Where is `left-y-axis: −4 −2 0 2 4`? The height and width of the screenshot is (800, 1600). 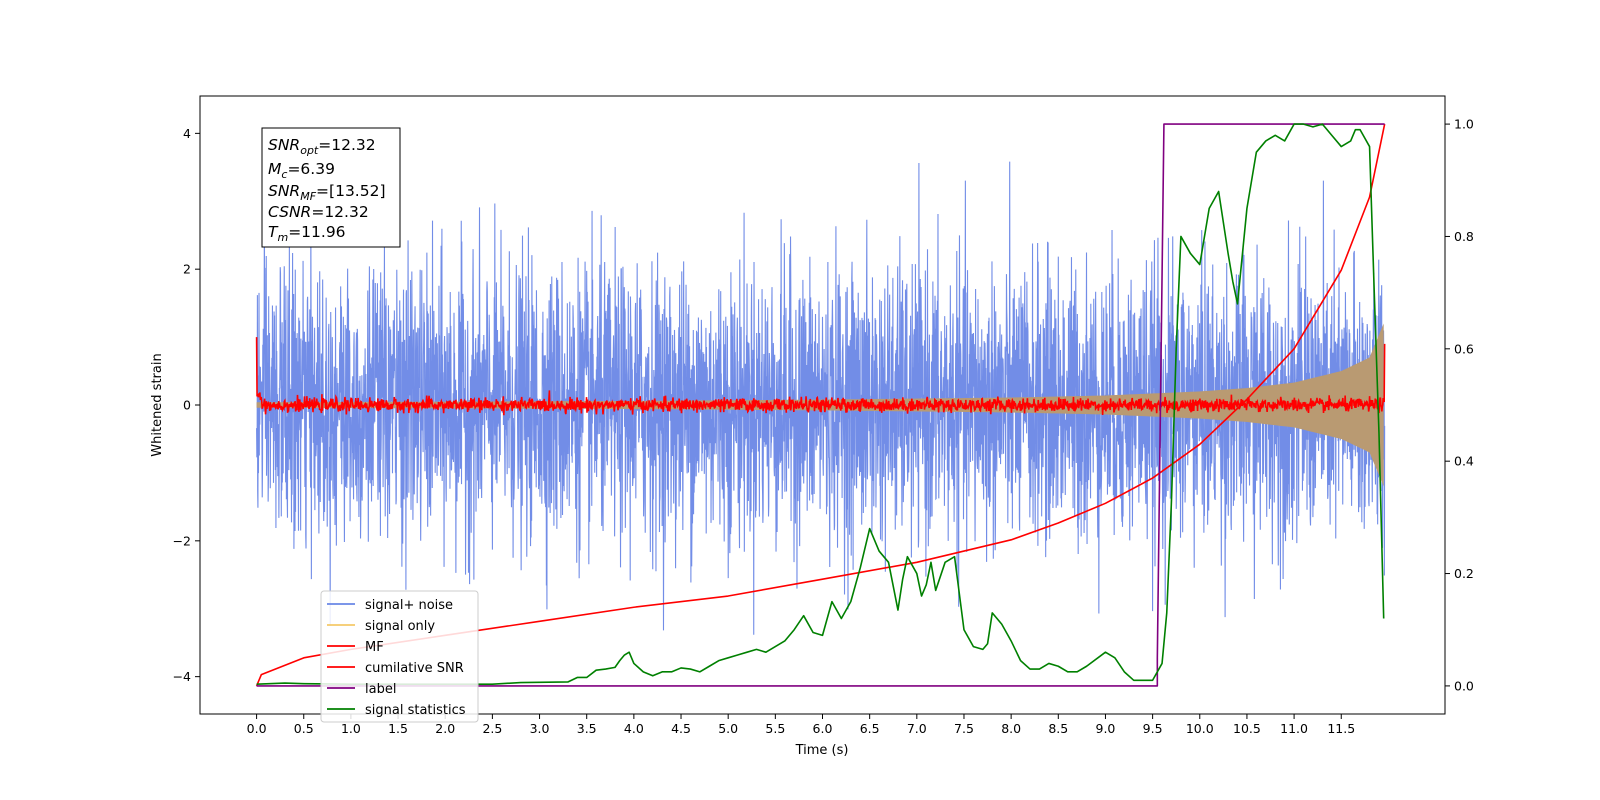
left-y-axis: −4 −2 0 2 4 is located at coordinates (186, 405).